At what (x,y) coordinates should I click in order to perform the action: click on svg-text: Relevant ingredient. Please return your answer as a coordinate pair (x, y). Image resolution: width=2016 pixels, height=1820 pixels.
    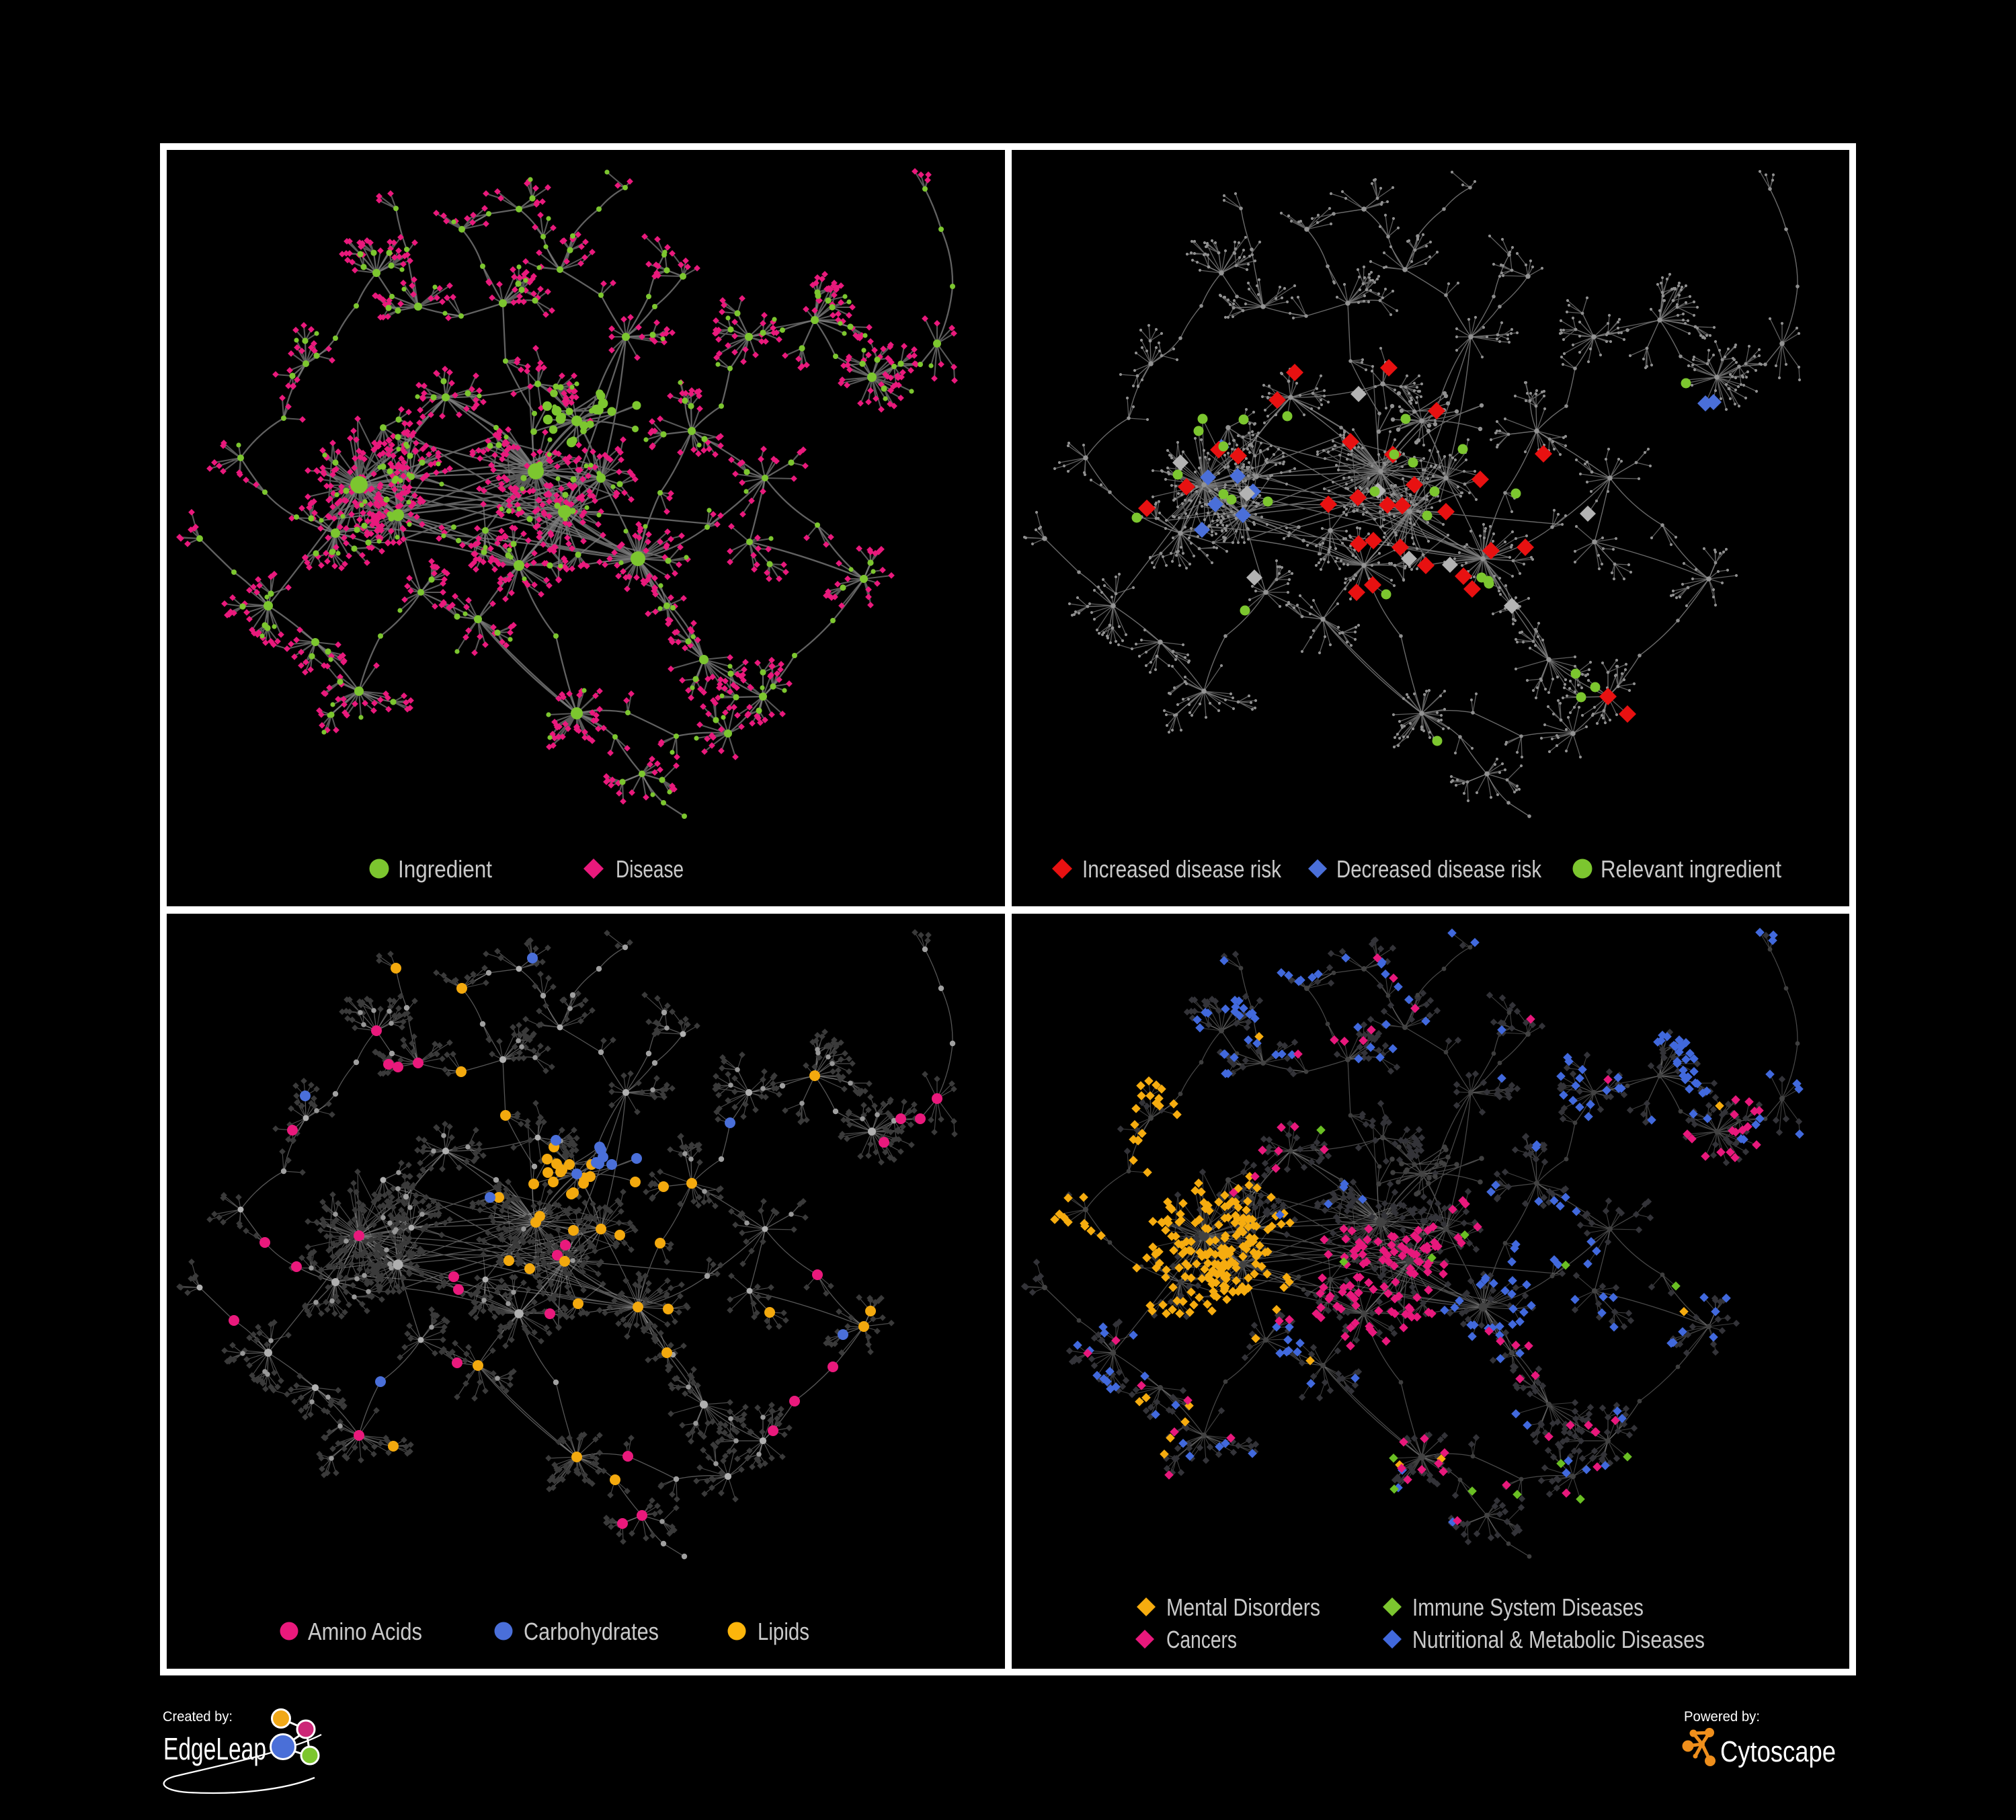
    Looking at the image, I should click on (1691, 869).